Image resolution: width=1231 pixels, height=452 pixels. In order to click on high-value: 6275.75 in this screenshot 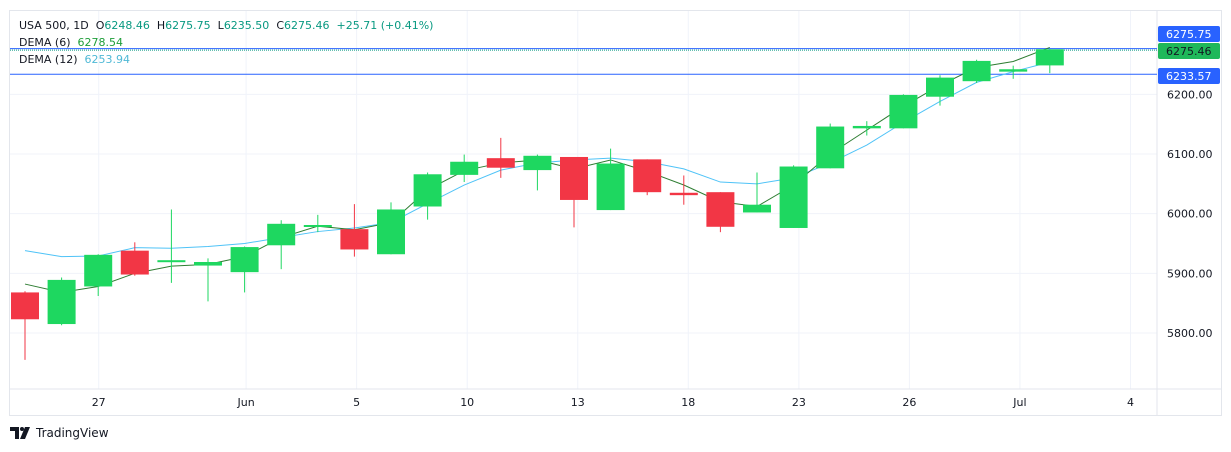, I will do `click(188, 25)`.